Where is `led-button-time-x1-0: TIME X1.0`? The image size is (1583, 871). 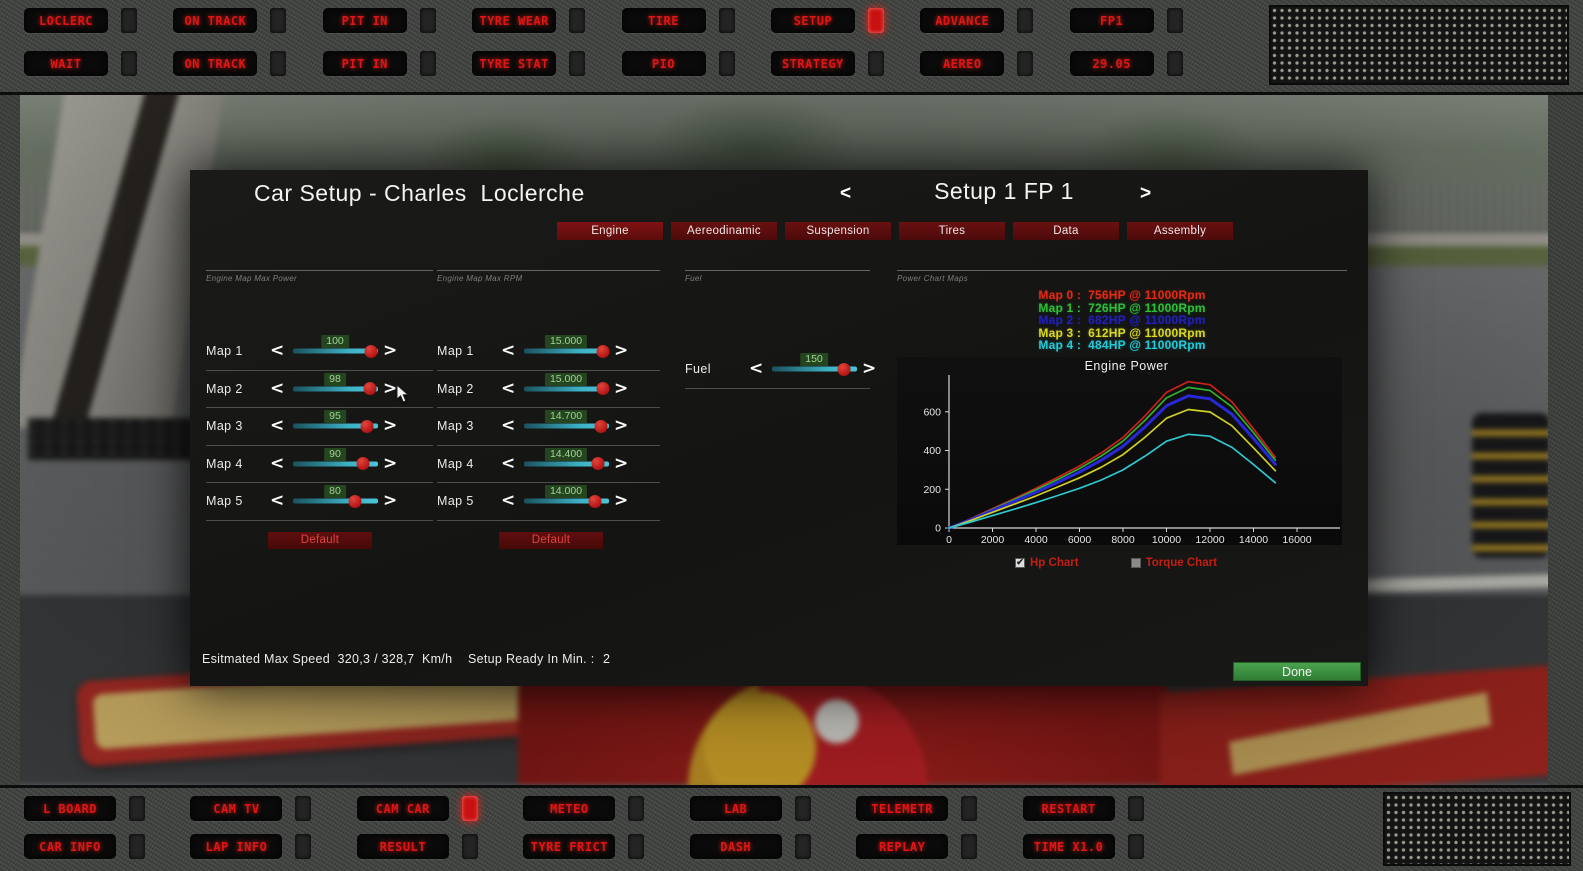
led-button-time-x1-0: TIME X1.0 is located at coordinates (1068, 846).